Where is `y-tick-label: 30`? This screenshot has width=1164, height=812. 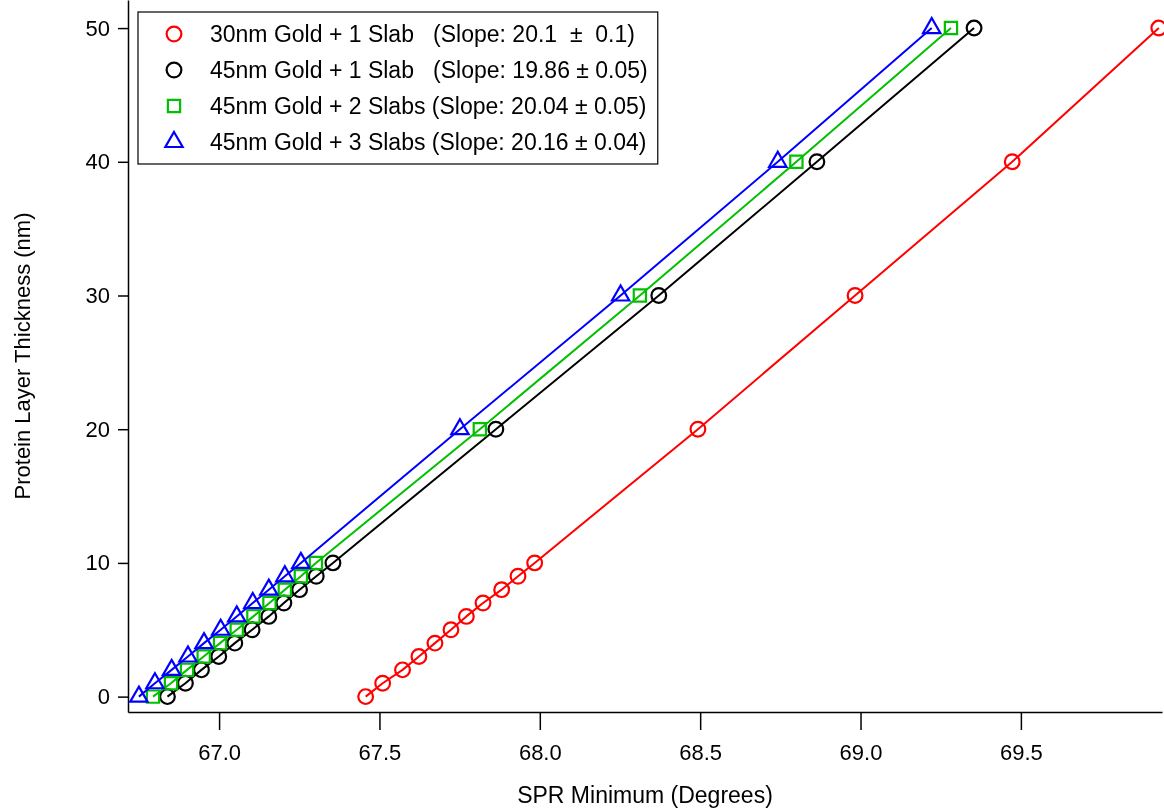 y-tick-label: 30 is located at coordinates (97, 296).